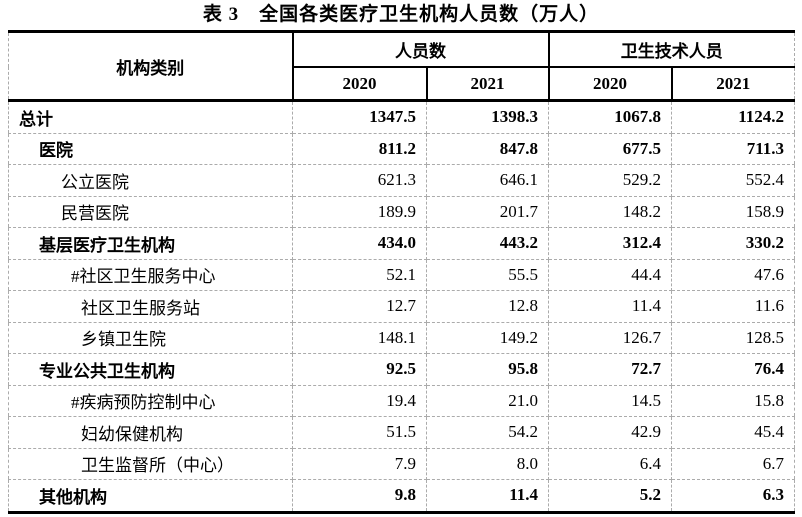 The width and height of the screenshot is (802, 517). What do you see at coordinates (150, 401) in the screenshot?
I see `row-label: #疾病预防控制中心` at bounding box center [150, 401].